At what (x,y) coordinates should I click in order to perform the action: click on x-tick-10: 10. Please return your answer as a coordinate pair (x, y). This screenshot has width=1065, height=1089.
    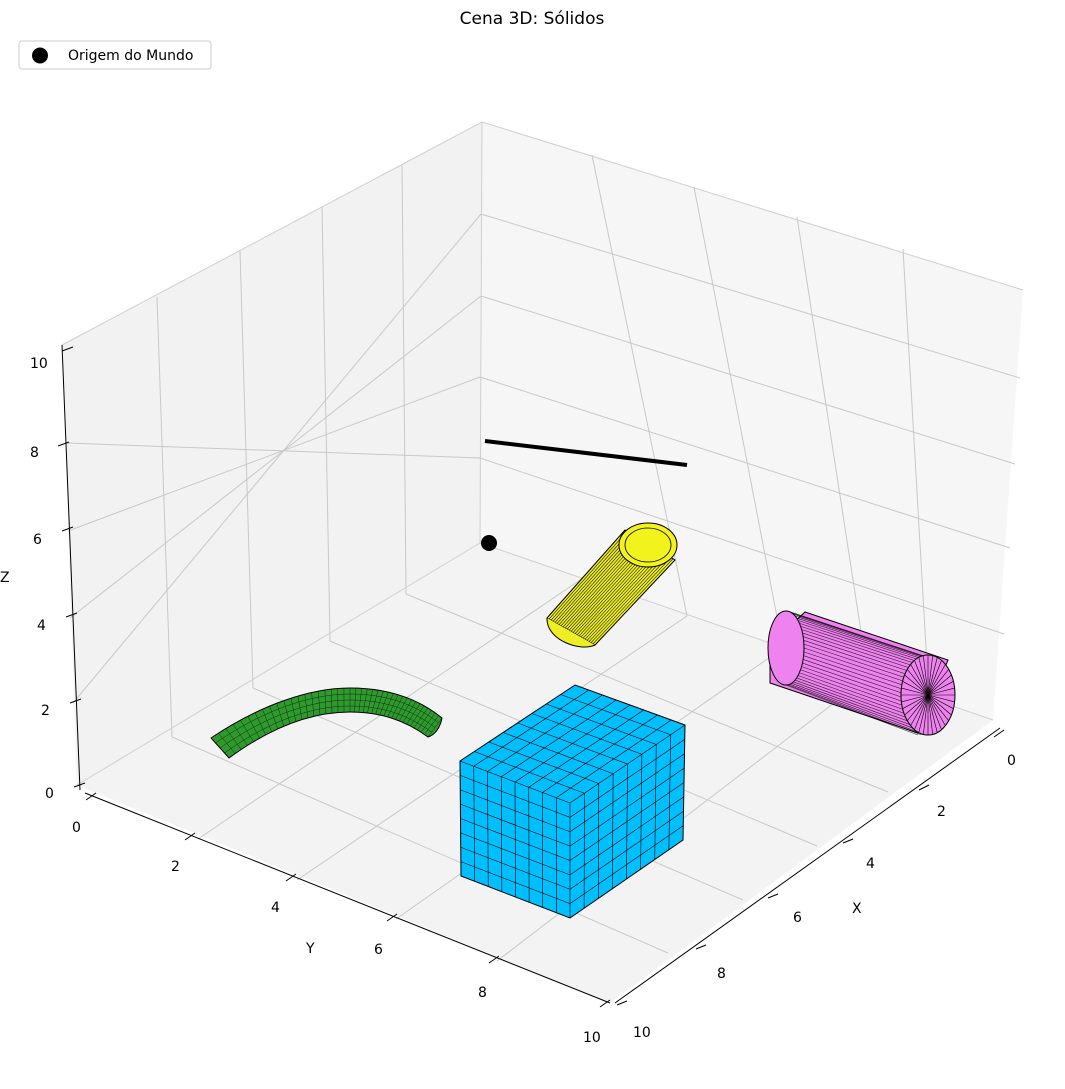
    Looking at the image, I should click on (642, 1033).